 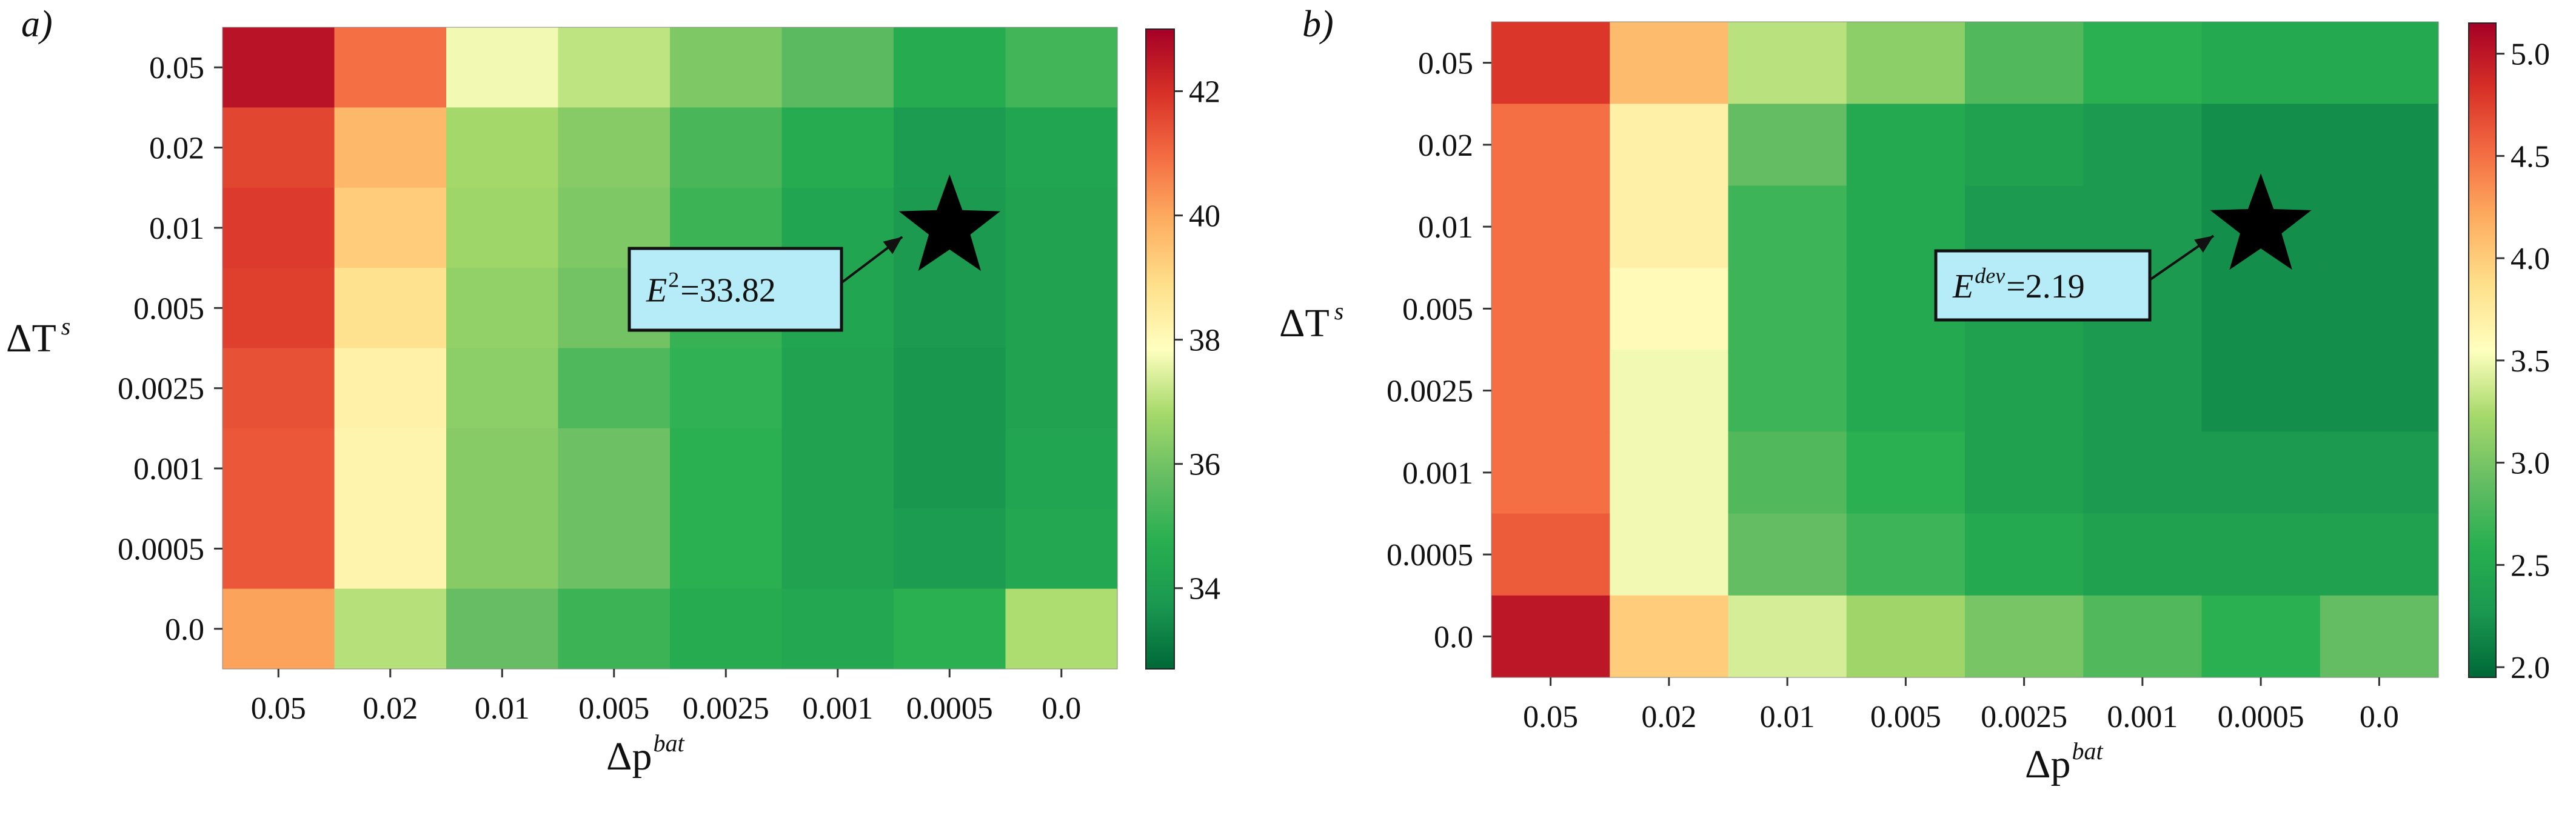 I want to click on y-tick-label: 0.01, so click(x=1445, y=227).